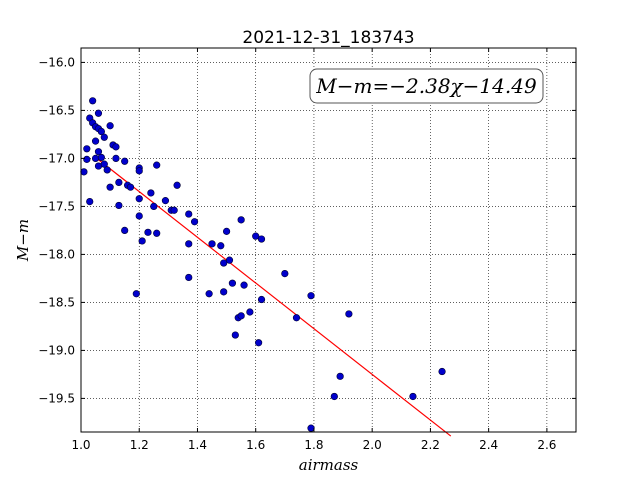 The height and width of the screenshot is (480, 640). Describe the element at coordinates (80, 445) in the screenshot. I see `x-tick-label: 1.0` at that location.